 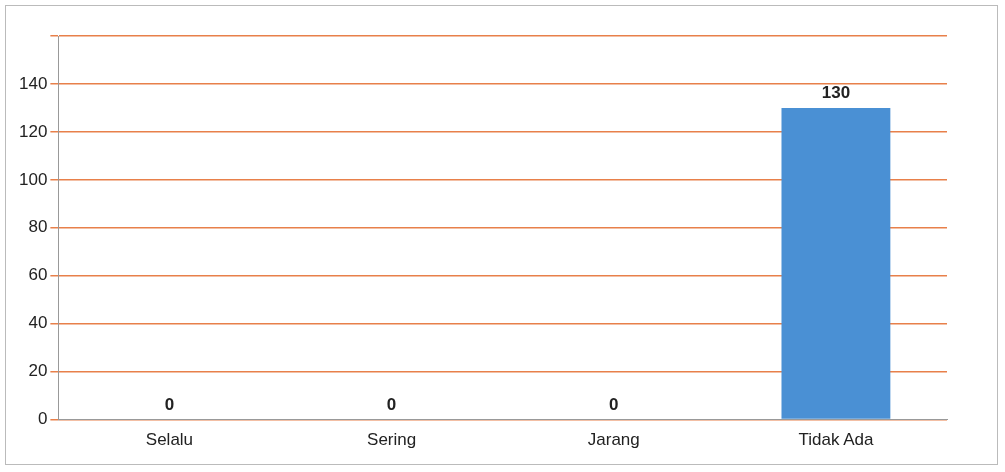 I want to click on y-tick-label: 60, so click(x=38, y=275).